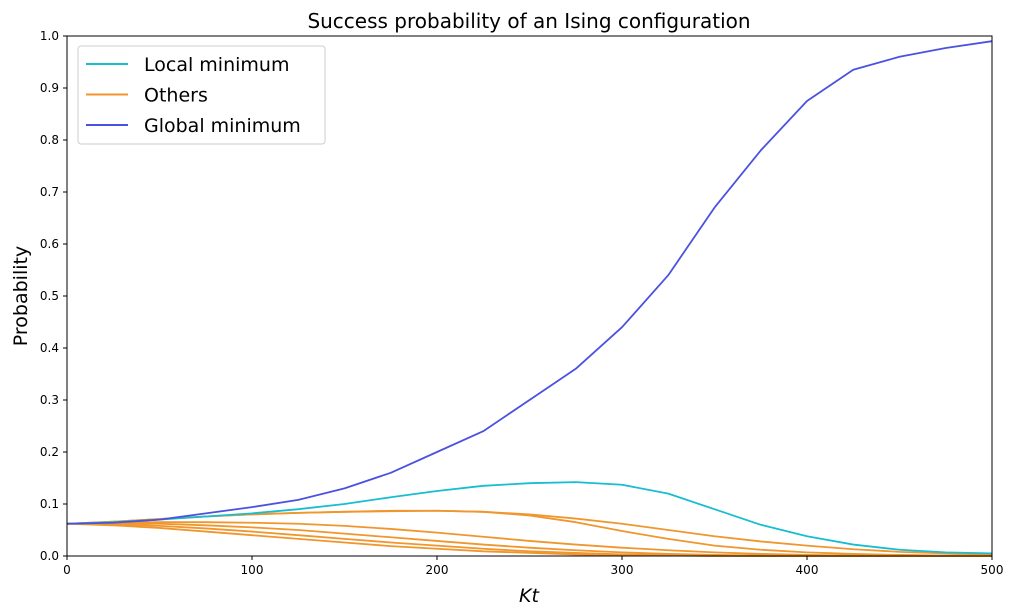  I want to click on y-tick-label: 1.0, so click(49, 36).